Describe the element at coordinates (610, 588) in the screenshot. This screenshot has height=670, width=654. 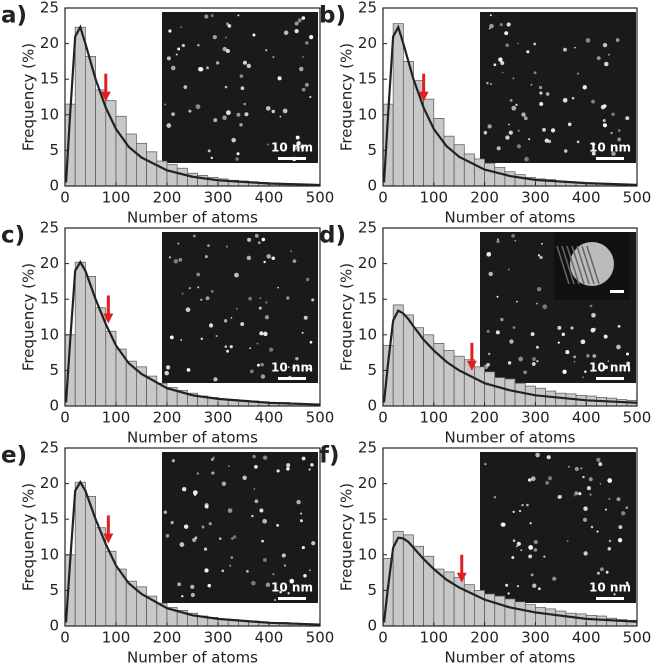
I see `scale-label: 10 nm` at that location.